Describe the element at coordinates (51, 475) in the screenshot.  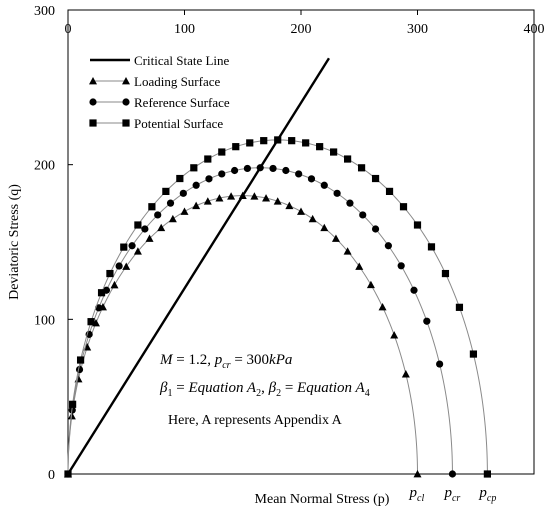
I see `y-tick-label: 0` at that location.